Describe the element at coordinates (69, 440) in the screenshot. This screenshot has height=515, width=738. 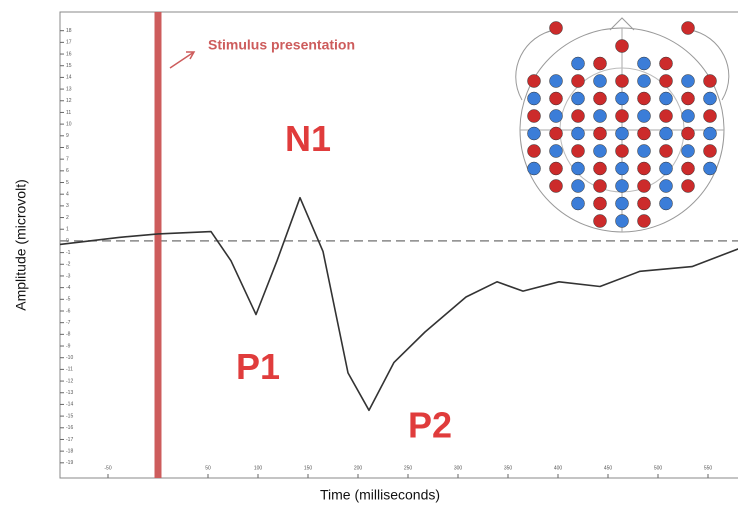
I see `y-tick-label: -17` at that location.